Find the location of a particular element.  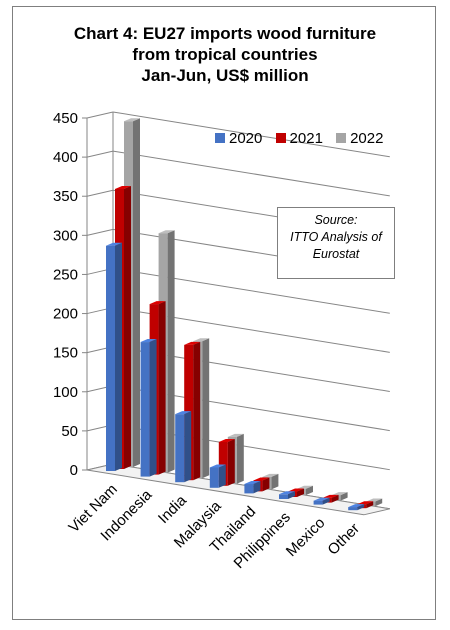

bar-2020-india-side is located at coordinates (188, 447).